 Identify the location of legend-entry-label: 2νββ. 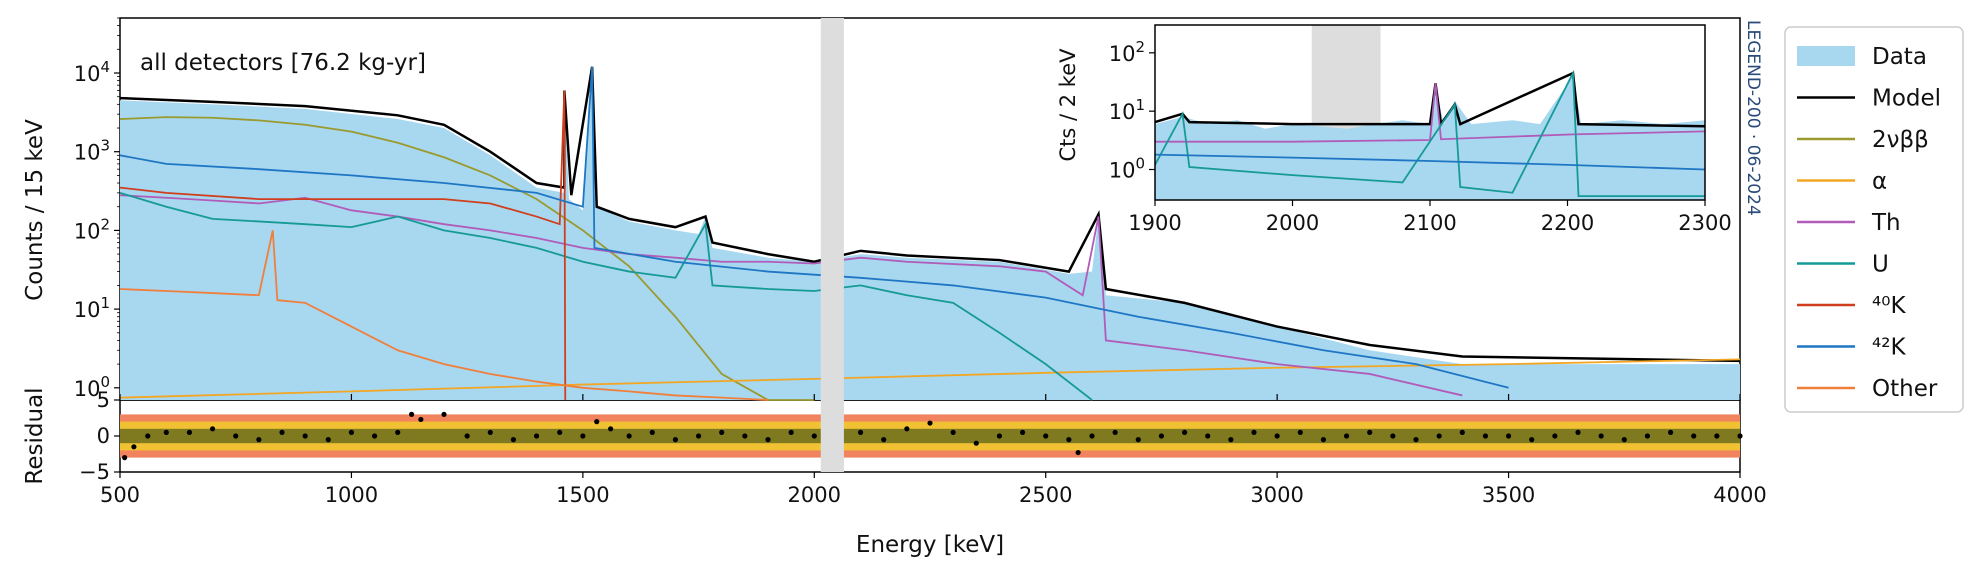
(1900, 140).